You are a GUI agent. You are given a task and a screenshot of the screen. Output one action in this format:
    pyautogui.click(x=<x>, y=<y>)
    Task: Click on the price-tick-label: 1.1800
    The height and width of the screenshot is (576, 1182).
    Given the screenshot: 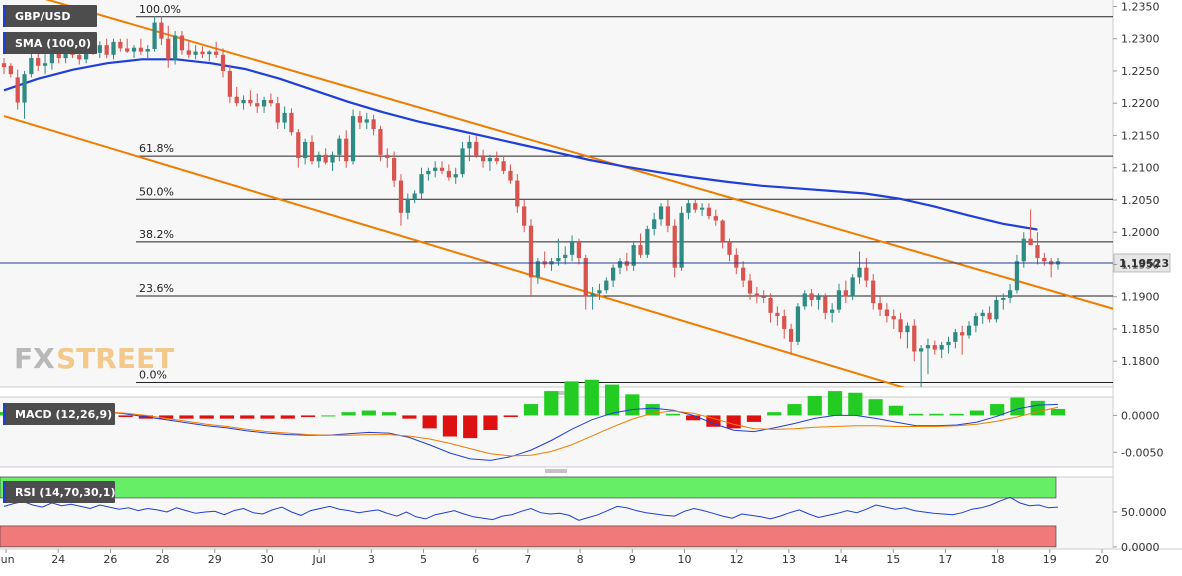 What is the action you would take?
    pyautogui.click(x=1140, y=361)
    